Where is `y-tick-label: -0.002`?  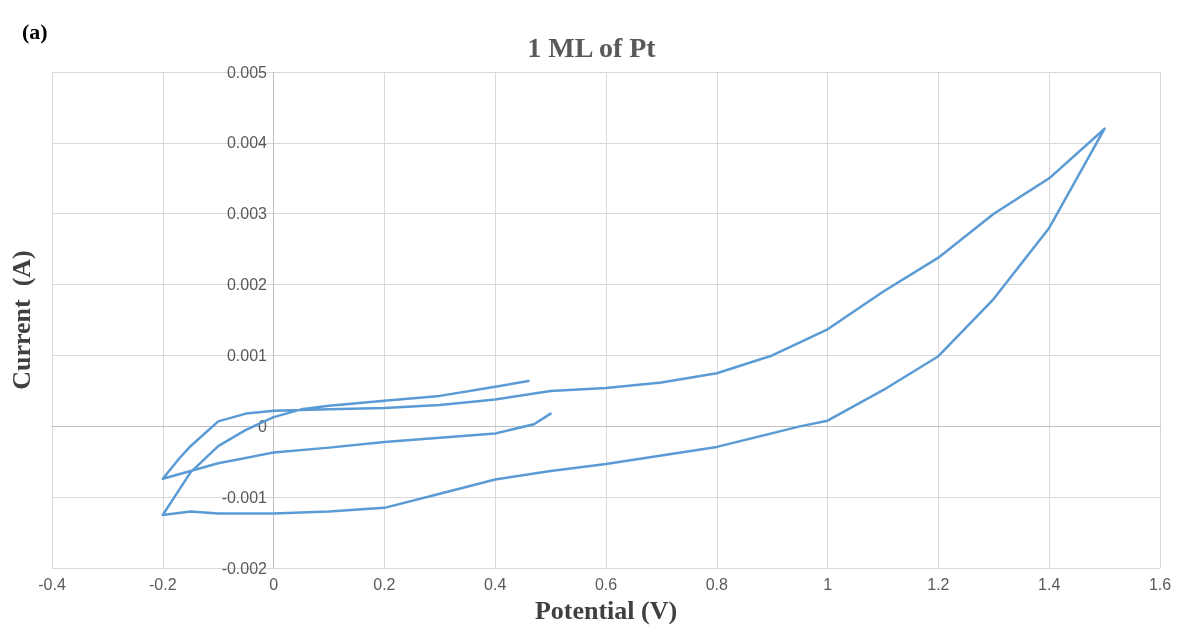
y-tick-label: -0.002 is located at coordinates (244, 568).